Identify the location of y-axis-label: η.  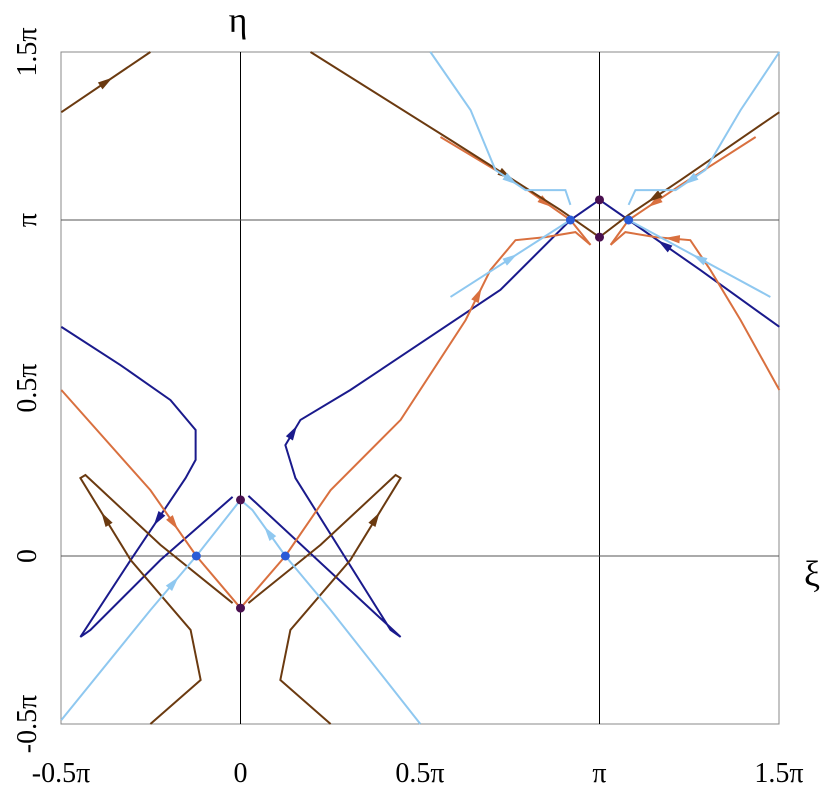
(238, 20).